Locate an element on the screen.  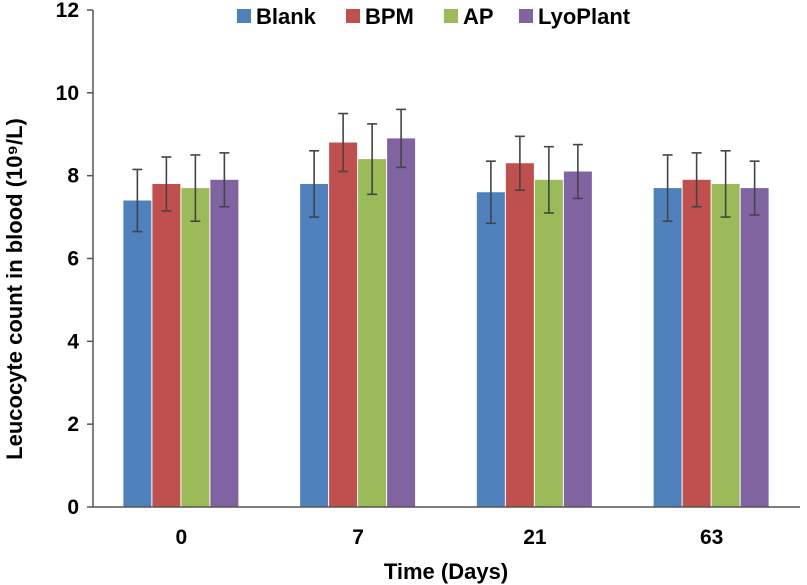
legend-swatch-lyoplant is located at coordinates (526, 16).